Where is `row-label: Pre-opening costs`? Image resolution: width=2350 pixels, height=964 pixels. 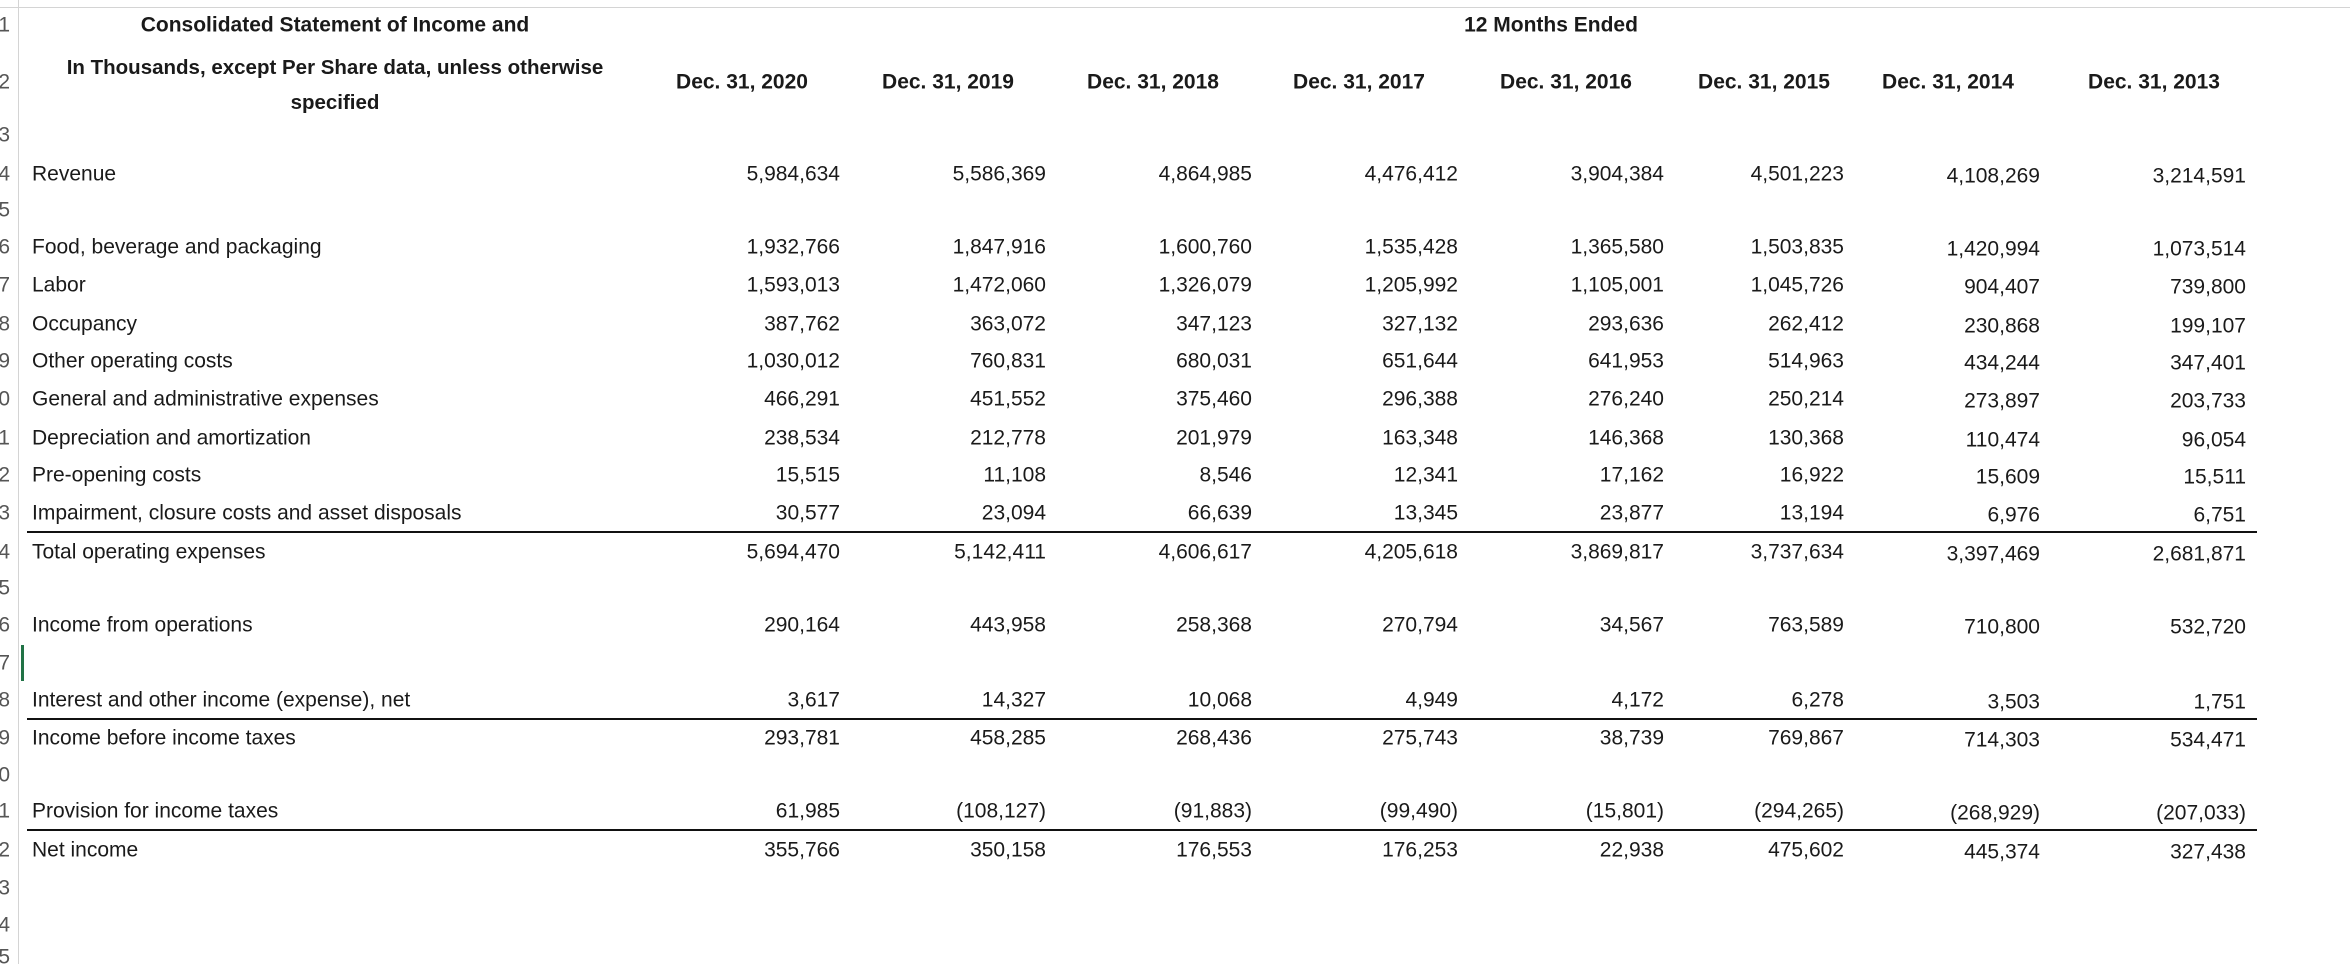 row-label: Pre-opening costs is located at coordinates (117, 475).